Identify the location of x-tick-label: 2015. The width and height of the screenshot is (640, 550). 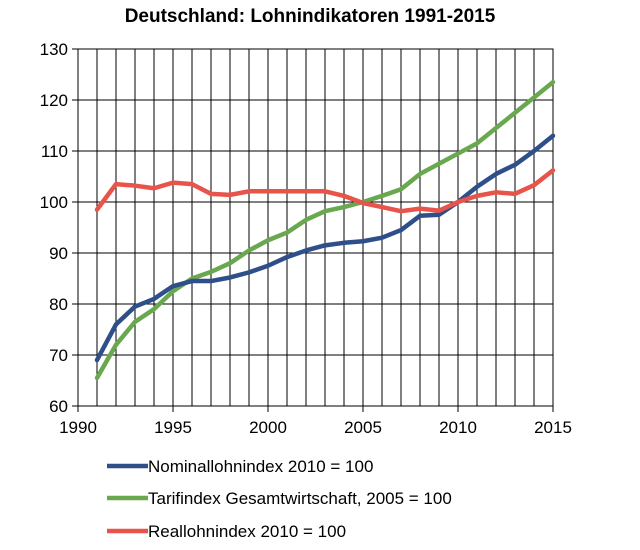
(553, 427).